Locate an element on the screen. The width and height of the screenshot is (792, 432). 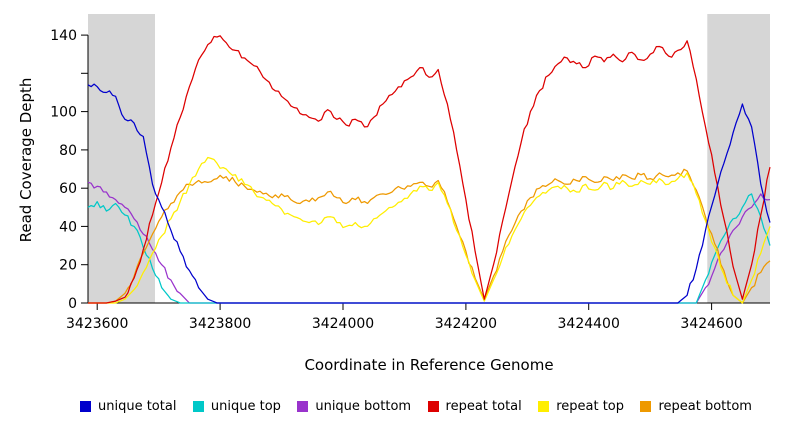
legend-item-unique-total: unique total is located at coordinates (128, 406).